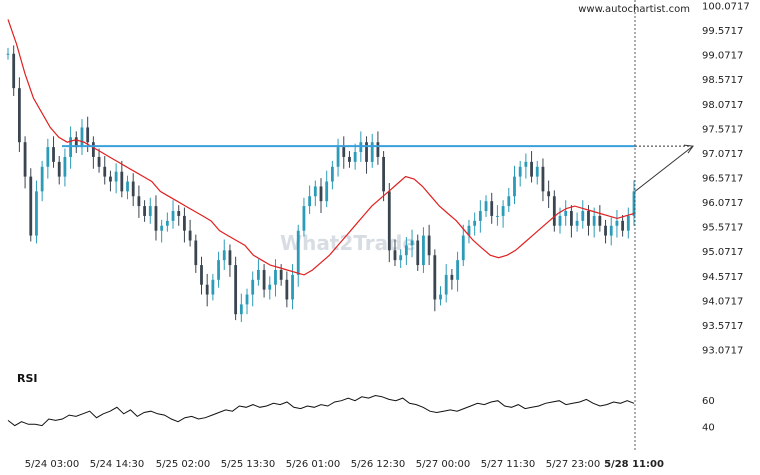 Image resolution: width=760 pixels, height=475 pixels. I want to click on price-tick-label: 93.5717, so click(722, 326).